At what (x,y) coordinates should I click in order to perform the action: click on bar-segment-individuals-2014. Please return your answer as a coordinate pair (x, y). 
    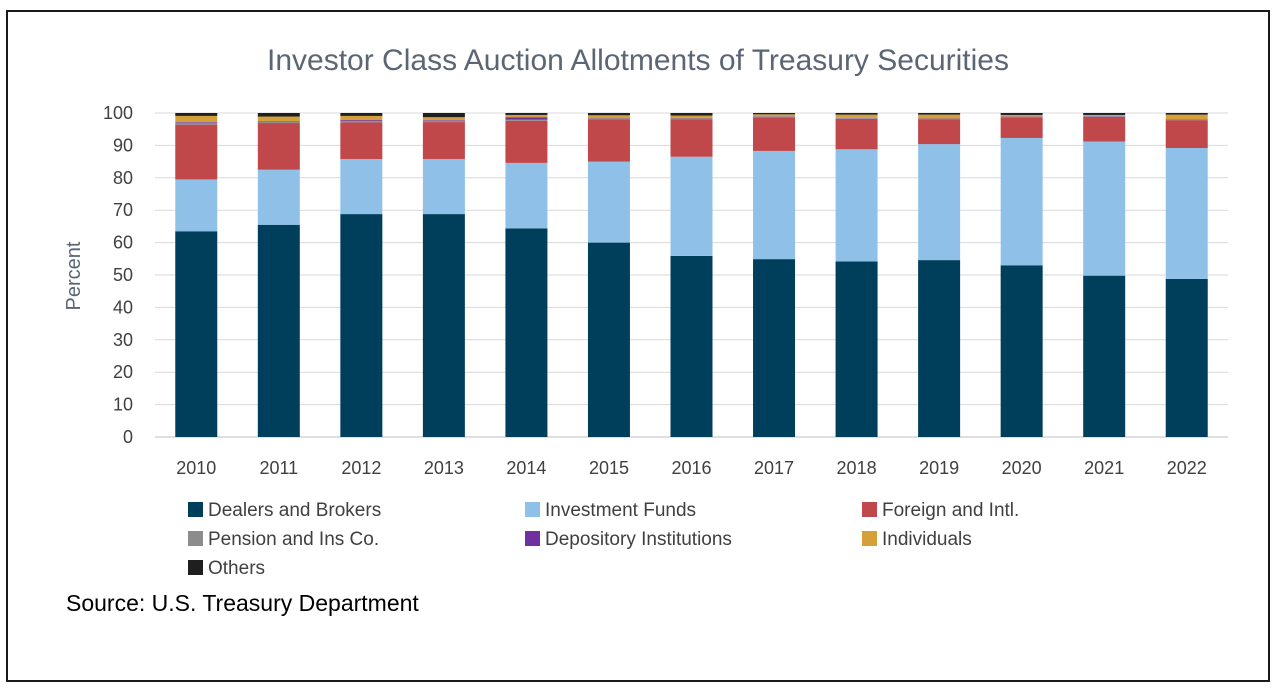
    Looking at the image, I should click on (526, 116).